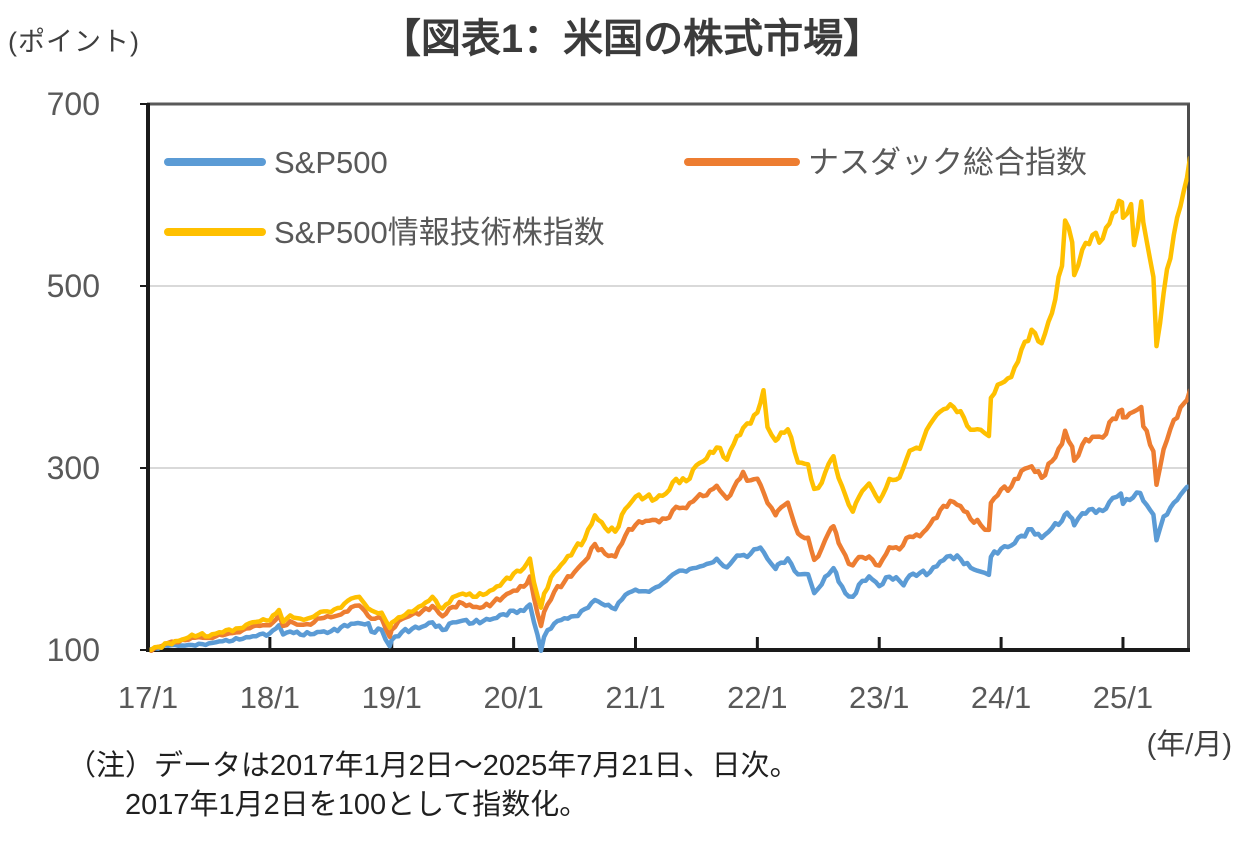 The width and height of the screenshot is (1234, 844). What do you see at coordinates (439, 232) in the screenshot?
I see `legend-label-2: S&P500情報技術株指数` at bounding box center [439, 232].